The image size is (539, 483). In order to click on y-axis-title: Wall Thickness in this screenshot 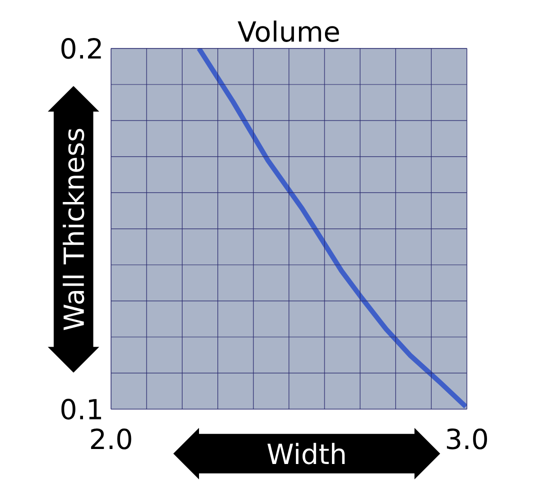, I will do `click(73, 229)`.